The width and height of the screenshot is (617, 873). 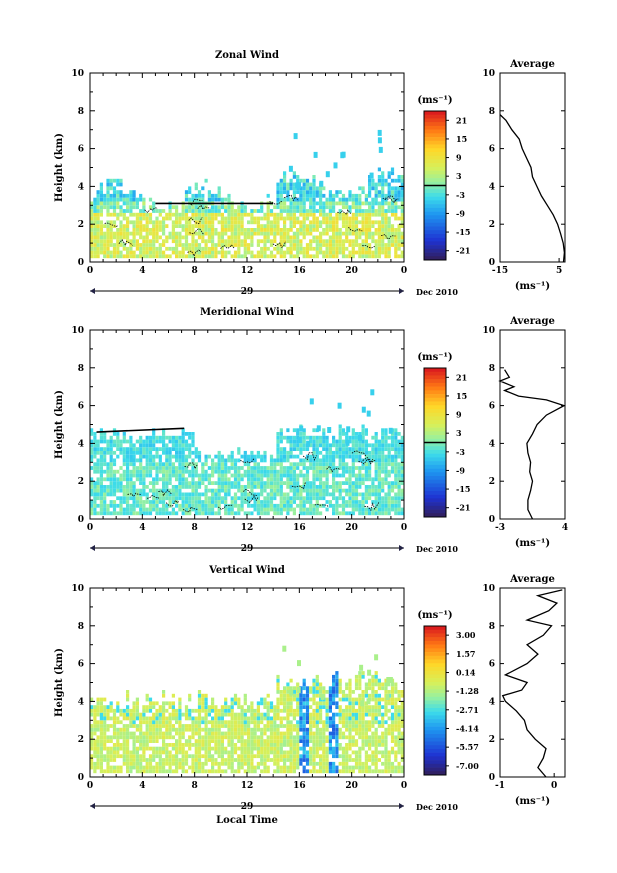 I want to click on contour-lines, so click(x=238, y=470).